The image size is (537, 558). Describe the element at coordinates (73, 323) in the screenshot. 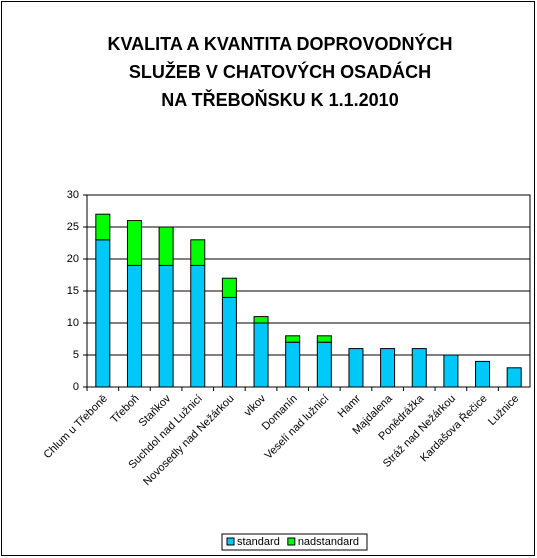

I see `y-tick-label: 10` at that location.